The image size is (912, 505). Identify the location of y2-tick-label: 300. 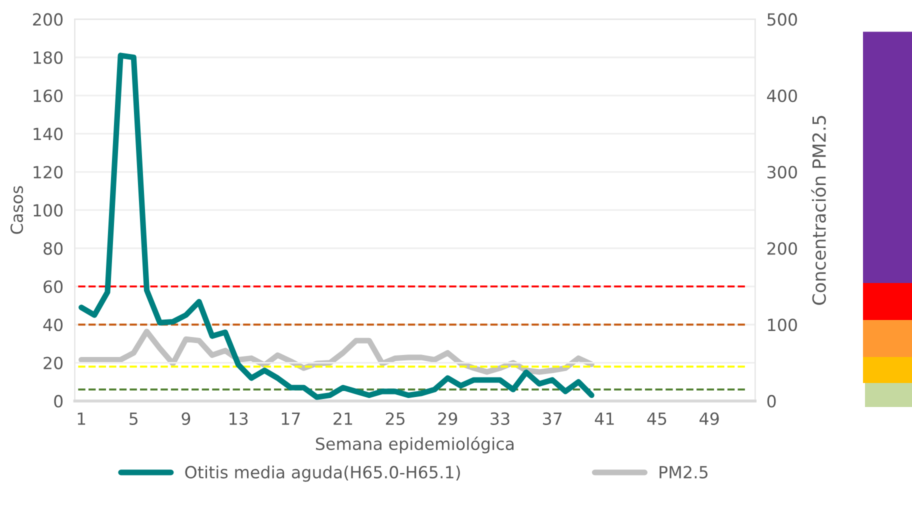
(782, 172).